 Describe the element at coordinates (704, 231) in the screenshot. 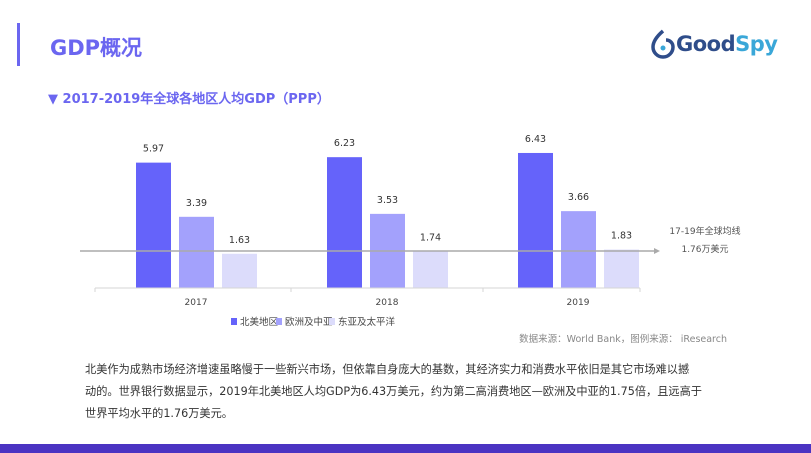

I see `reference-line-label: 17-19年全球均线` at that location.